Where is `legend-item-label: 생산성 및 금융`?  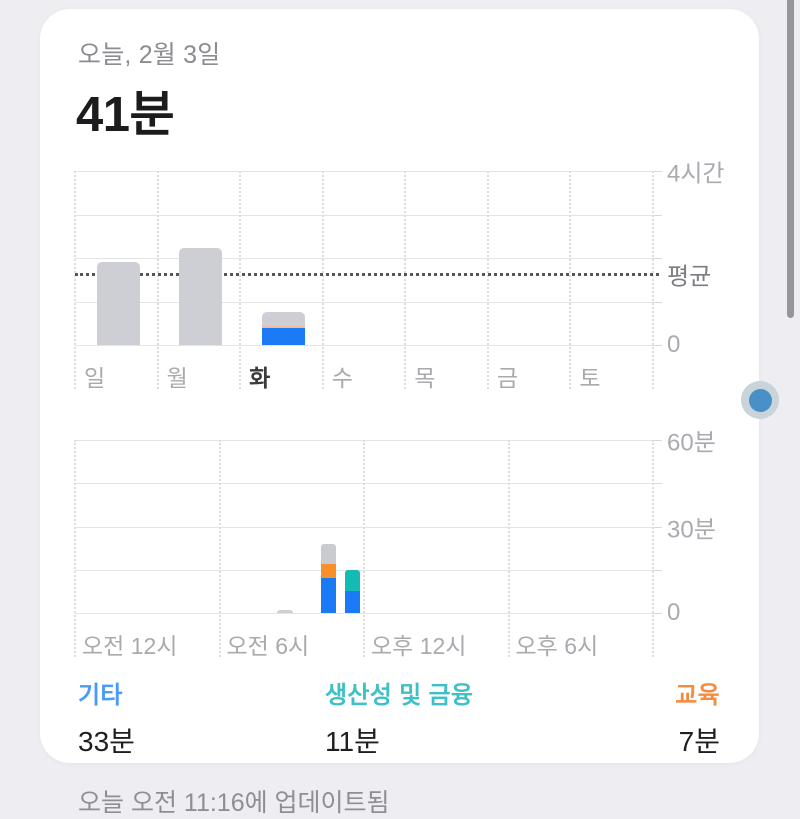
legend-item-label: 생산성 및 금융 is located at coordinates (399, 695).